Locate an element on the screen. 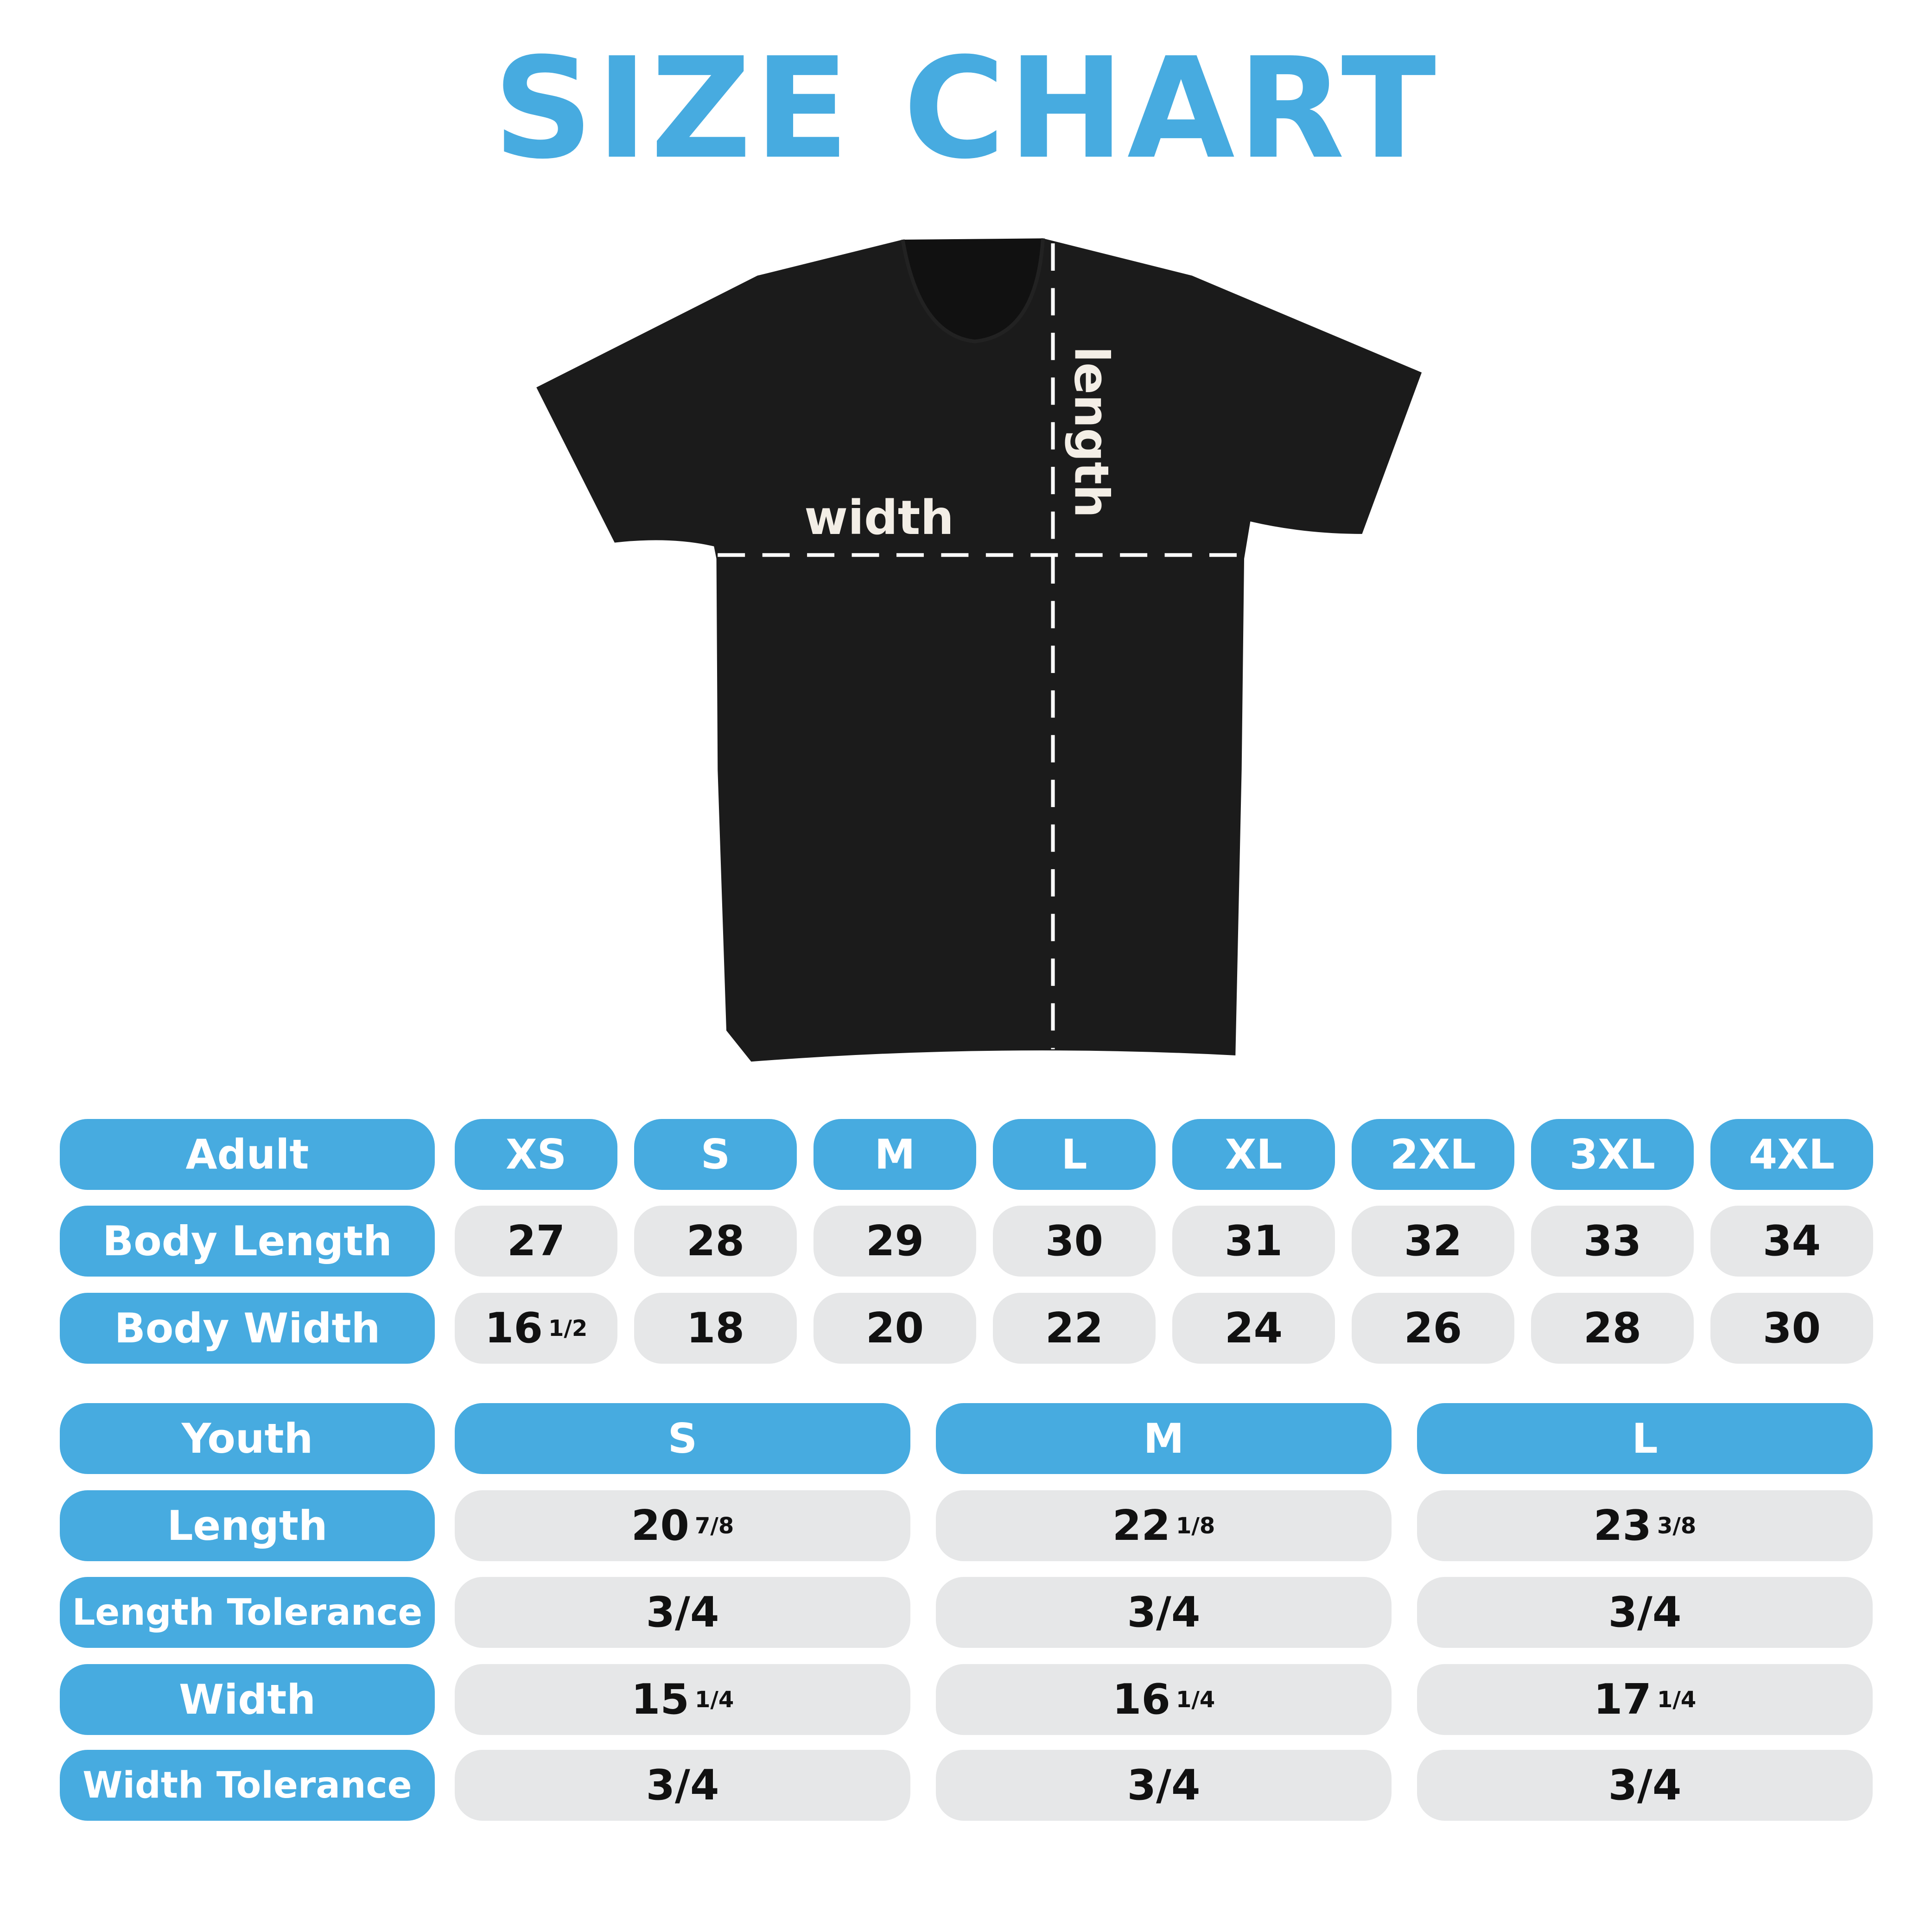  value-whole: 27 is located at coordinates (536, 1241).